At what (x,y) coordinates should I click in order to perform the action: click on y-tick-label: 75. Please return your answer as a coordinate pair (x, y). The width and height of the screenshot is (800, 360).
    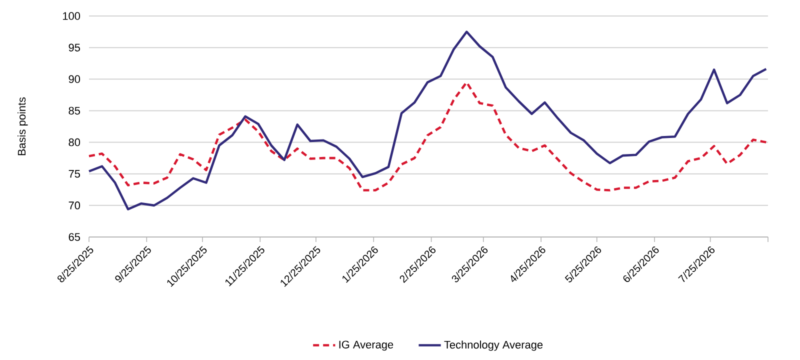
    Looking at the image, I should click on (74, 174).